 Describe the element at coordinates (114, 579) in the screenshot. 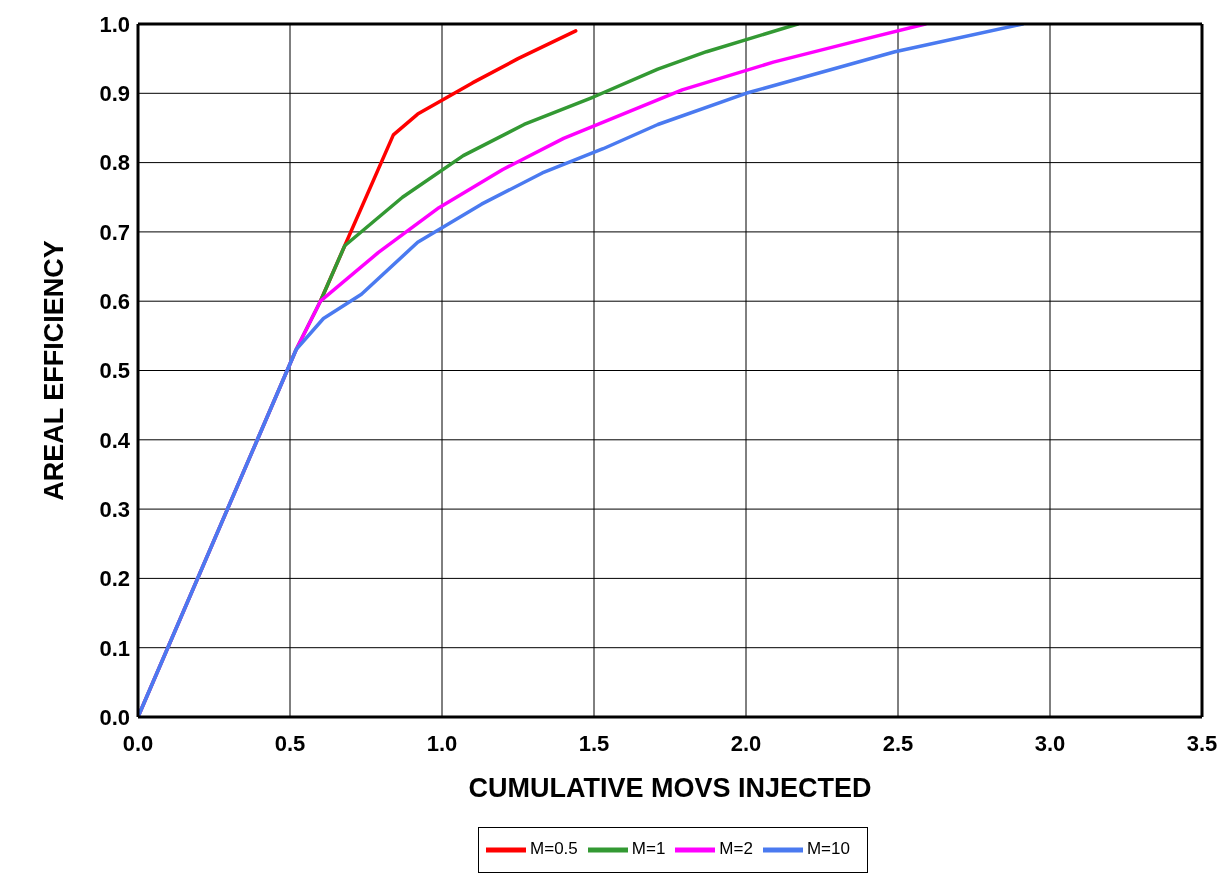

I see `y-tick-label: 0.2` at that location.